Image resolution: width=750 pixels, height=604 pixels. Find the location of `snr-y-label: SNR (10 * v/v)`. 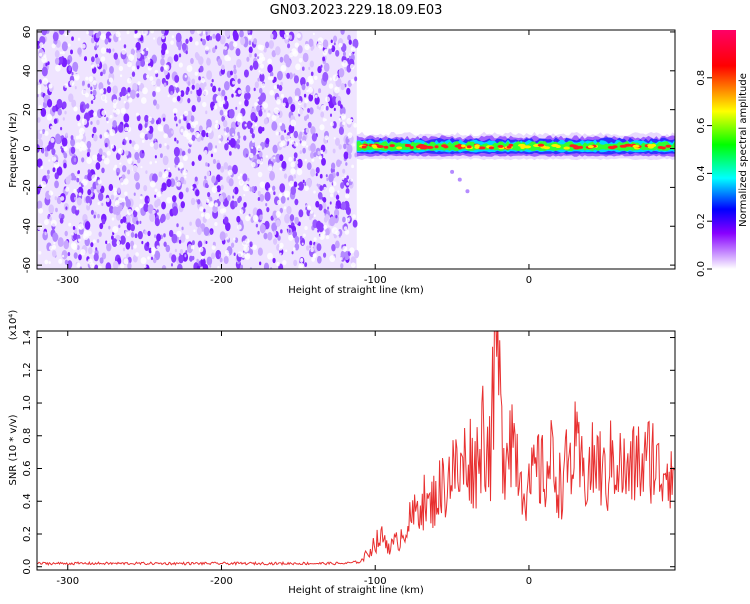

snr-y-label: SNR (10 * v/v) is located at coordinates (13, 449).